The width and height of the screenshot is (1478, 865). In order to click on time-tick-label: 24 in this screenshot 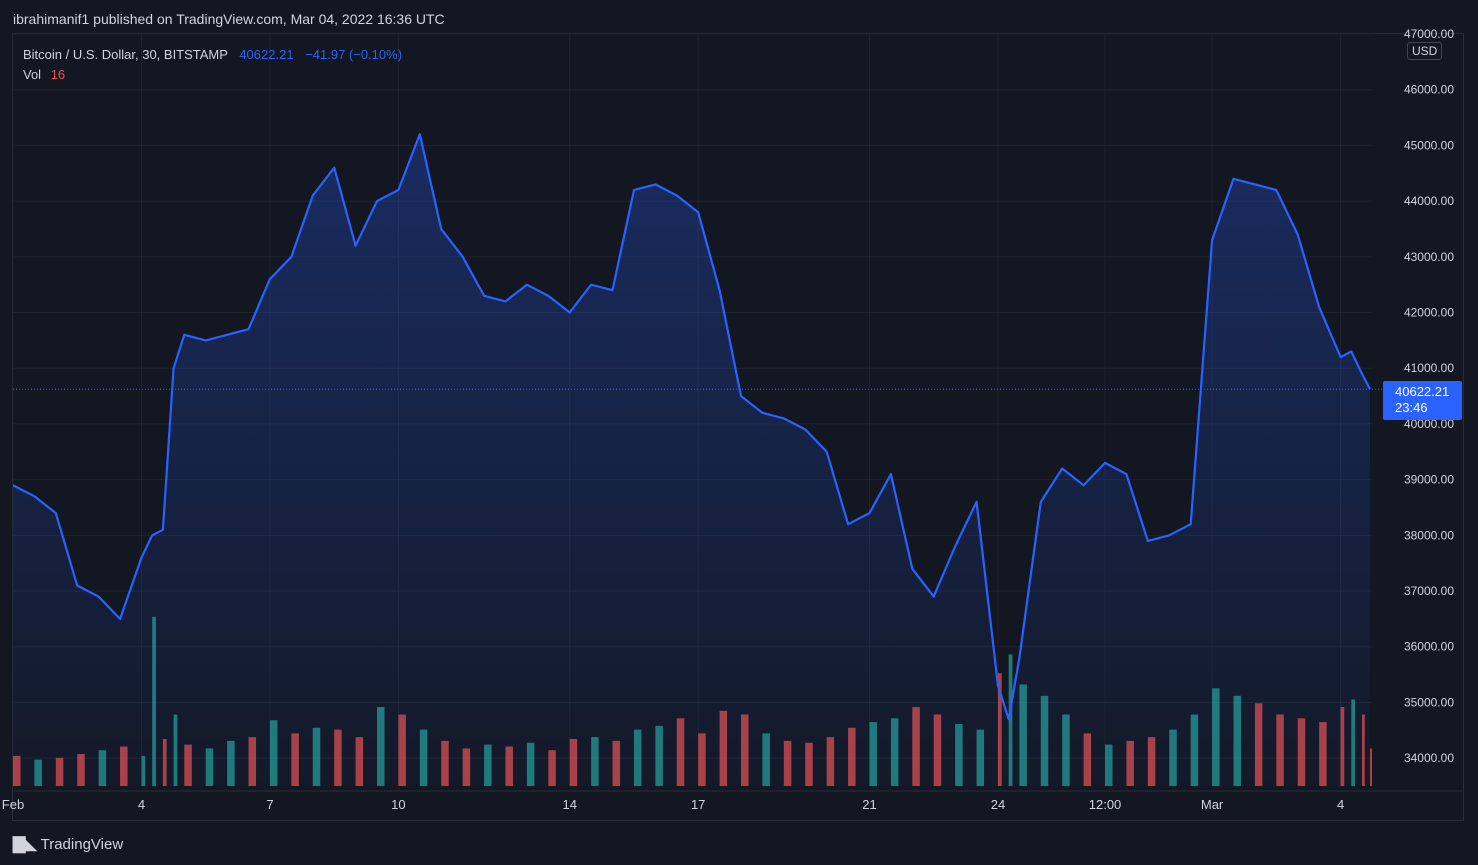, I will do `click(998, 804)`.